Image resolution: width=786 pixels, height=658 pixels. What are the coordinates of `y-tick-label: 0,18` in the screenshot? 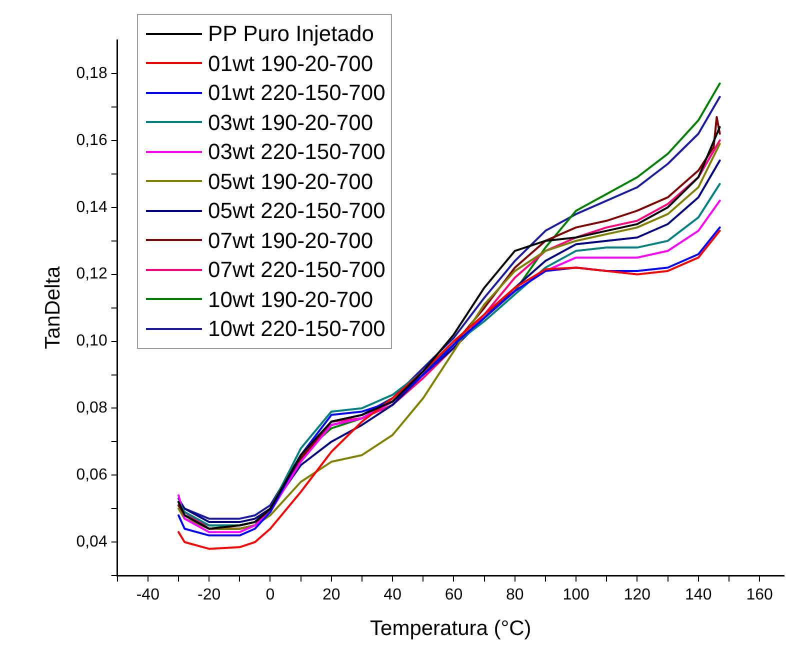 It's located at (92, 73).